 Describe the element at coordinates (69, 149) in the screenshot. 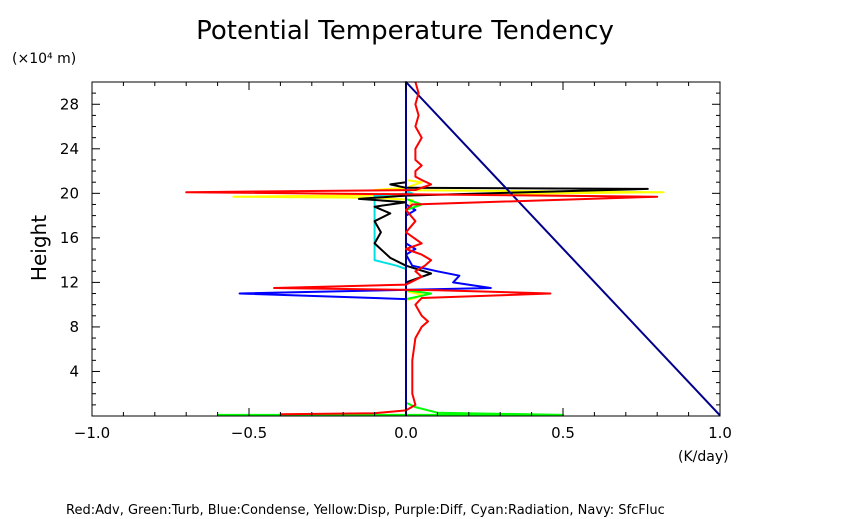

I see `y-tick-label-5: 24` at that location.